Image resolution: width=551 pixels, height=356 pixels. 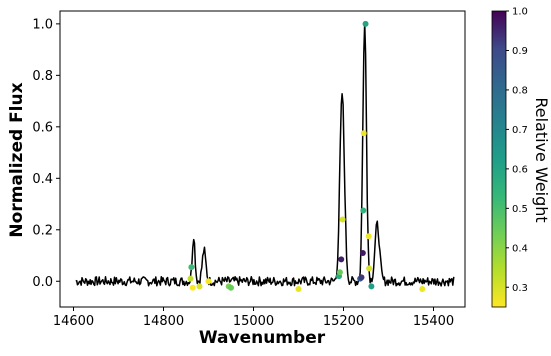 I want to click on colorbar-axis: 0.3 0.4 0.5 0.6 0.7 0.8 0.9 1.0, so click(x=517, y=150).